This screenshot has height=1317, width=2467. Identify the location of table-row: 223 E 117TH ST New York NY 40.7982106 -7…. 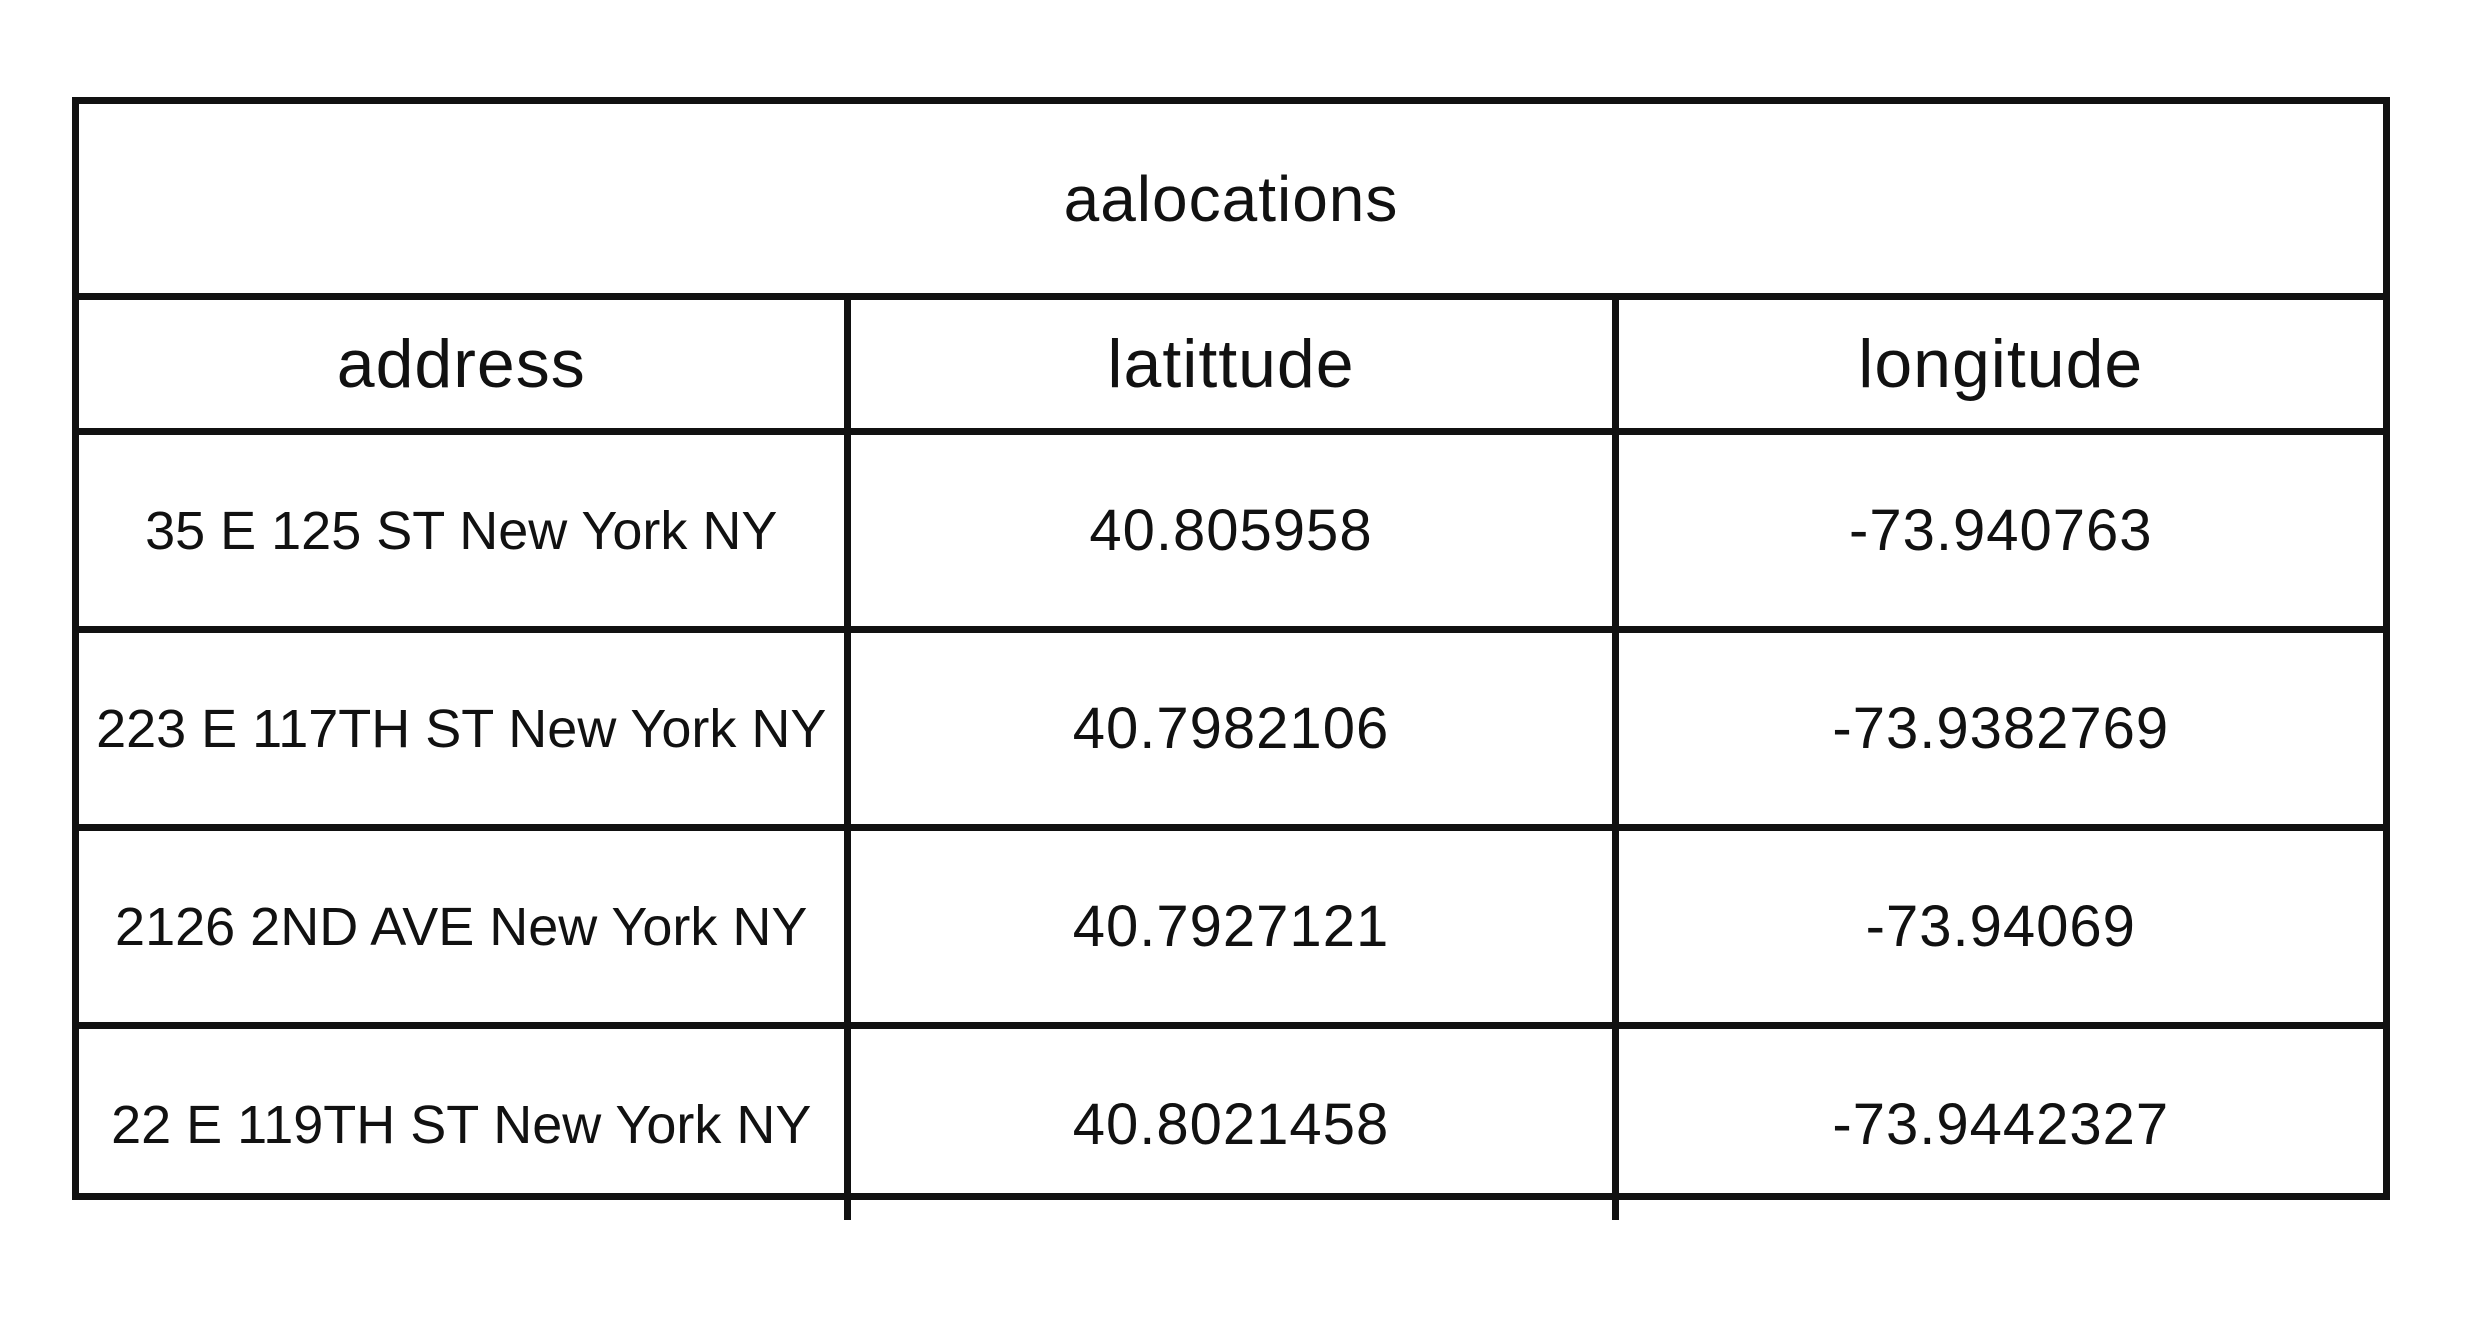
(1231, 728).